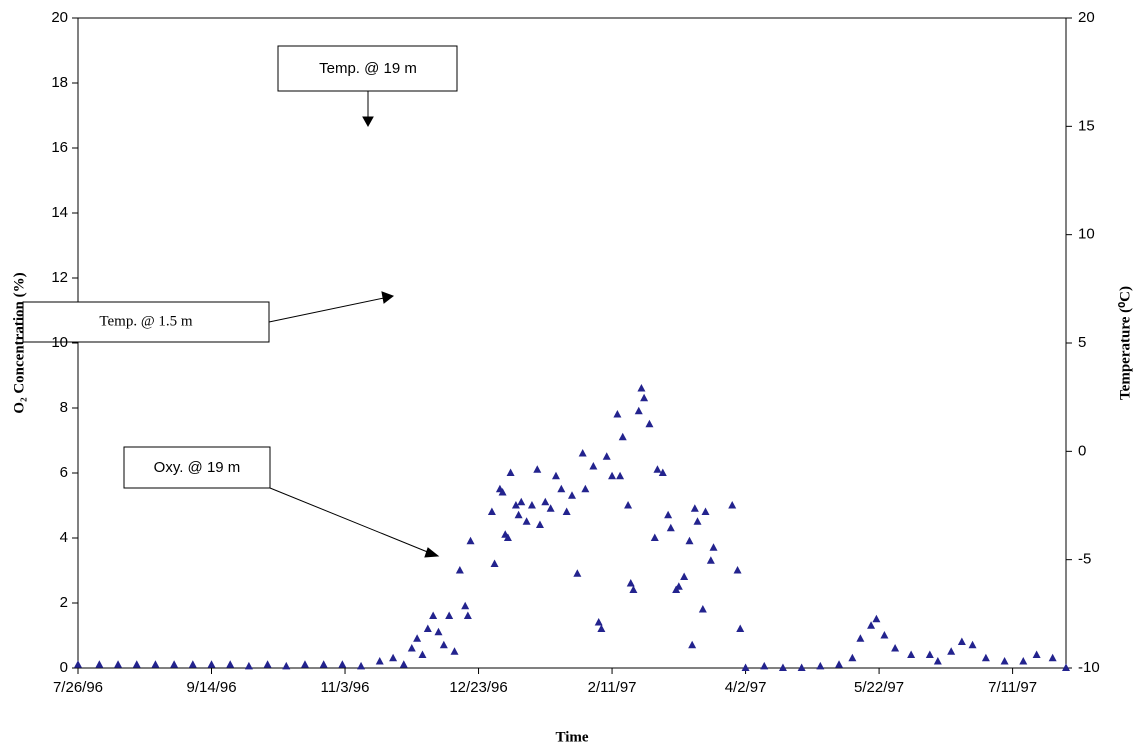 The image size is (1138, 751). What do you see at coordinates (19, 342) in the screenshot?
I see `y-axis-label: O₂ Concentration (%)` at bounding box center [19, 342].